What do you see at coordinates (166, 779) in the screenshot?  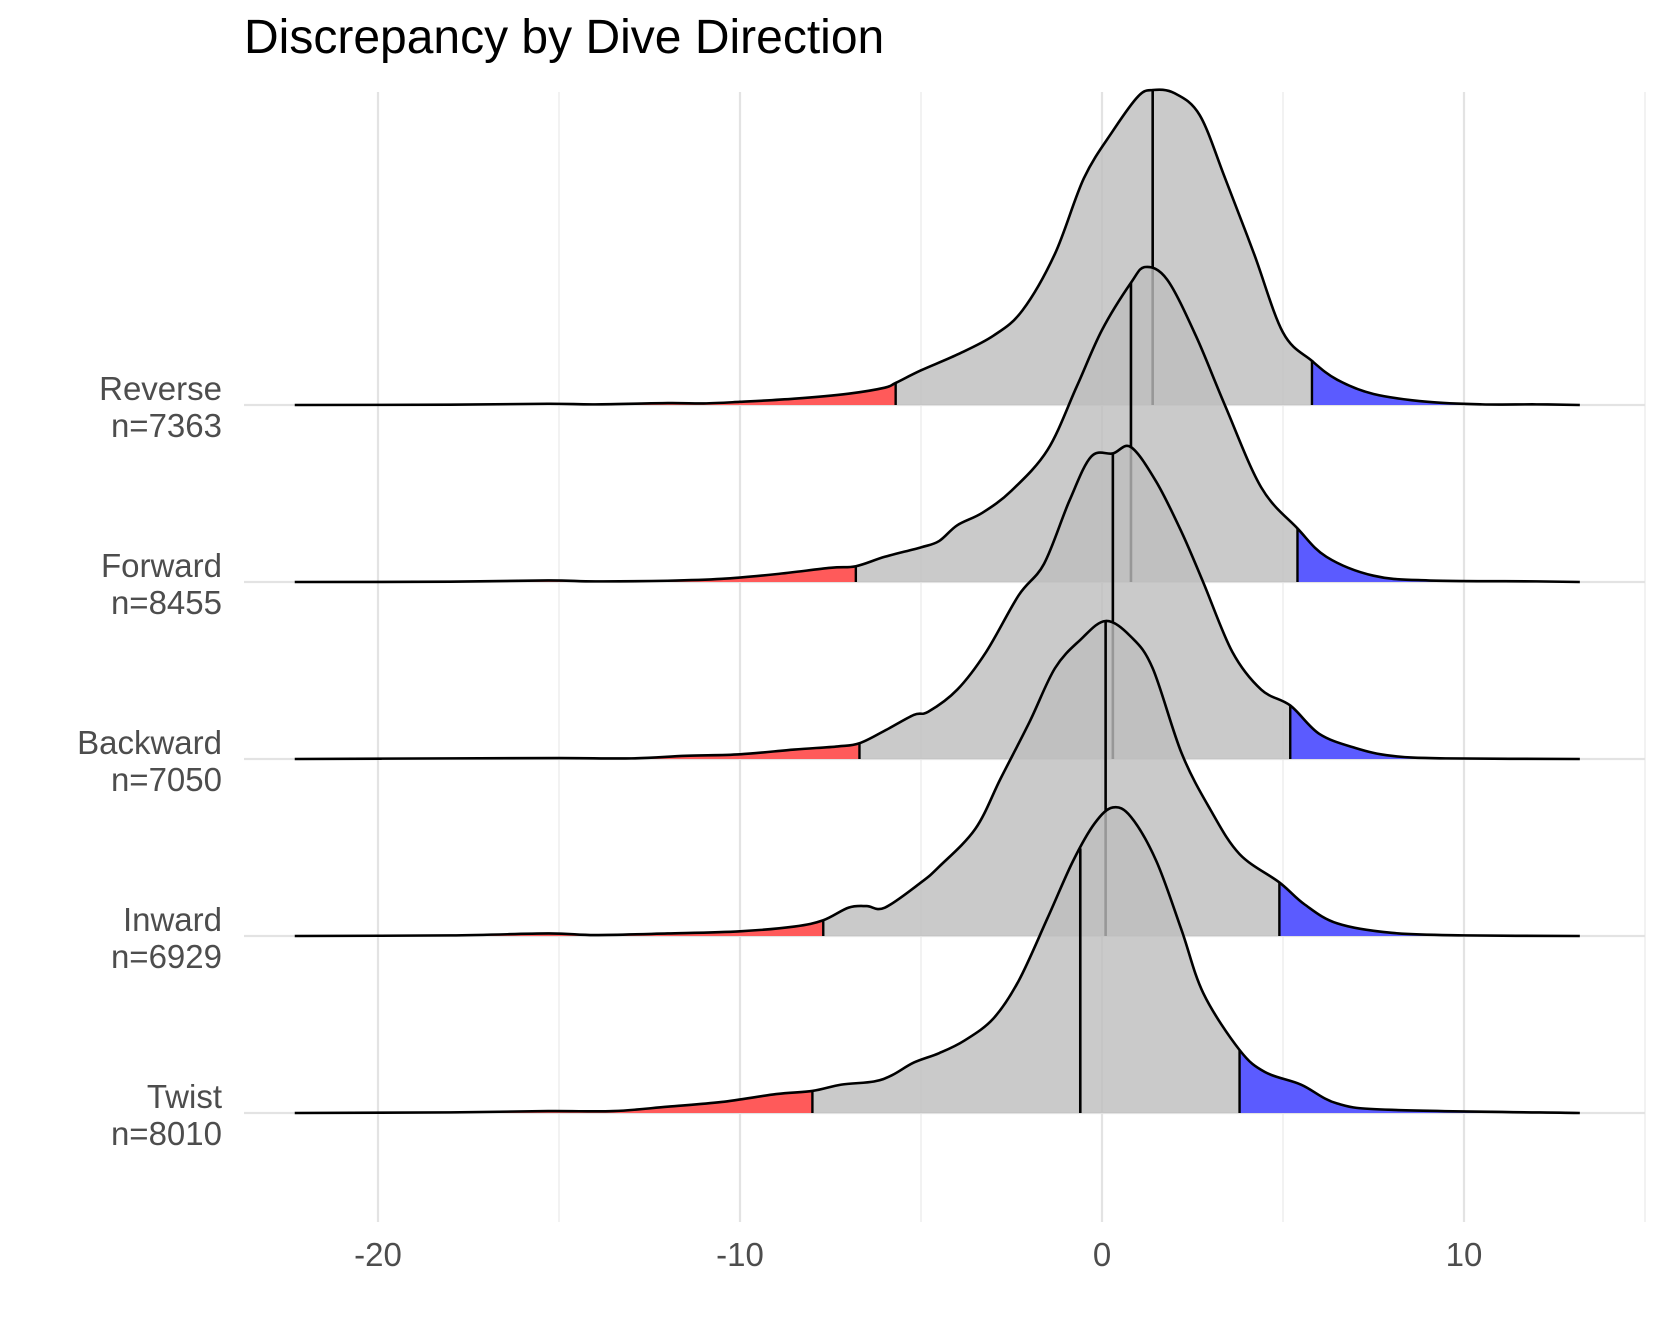 I see `group-count-backward: n=7050` at bounding box center [166, 779].